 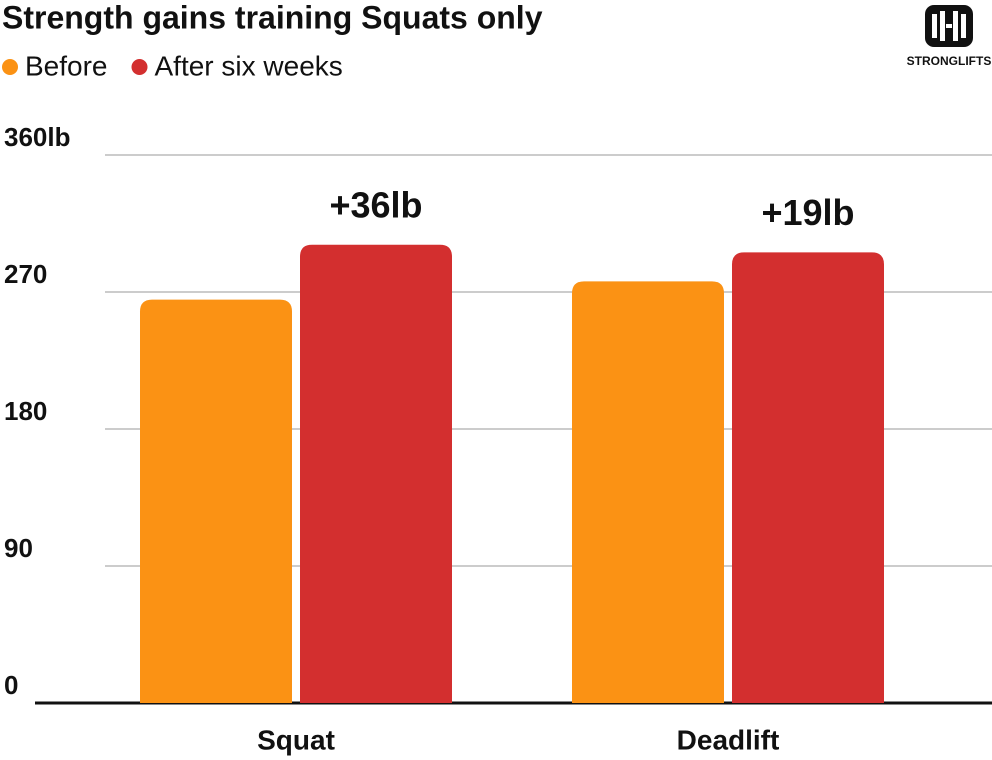 What do you see at coordinates (296, 739) in the screenshot?
I see `x-tick-label: Squat` at bounding box center [296, 739].